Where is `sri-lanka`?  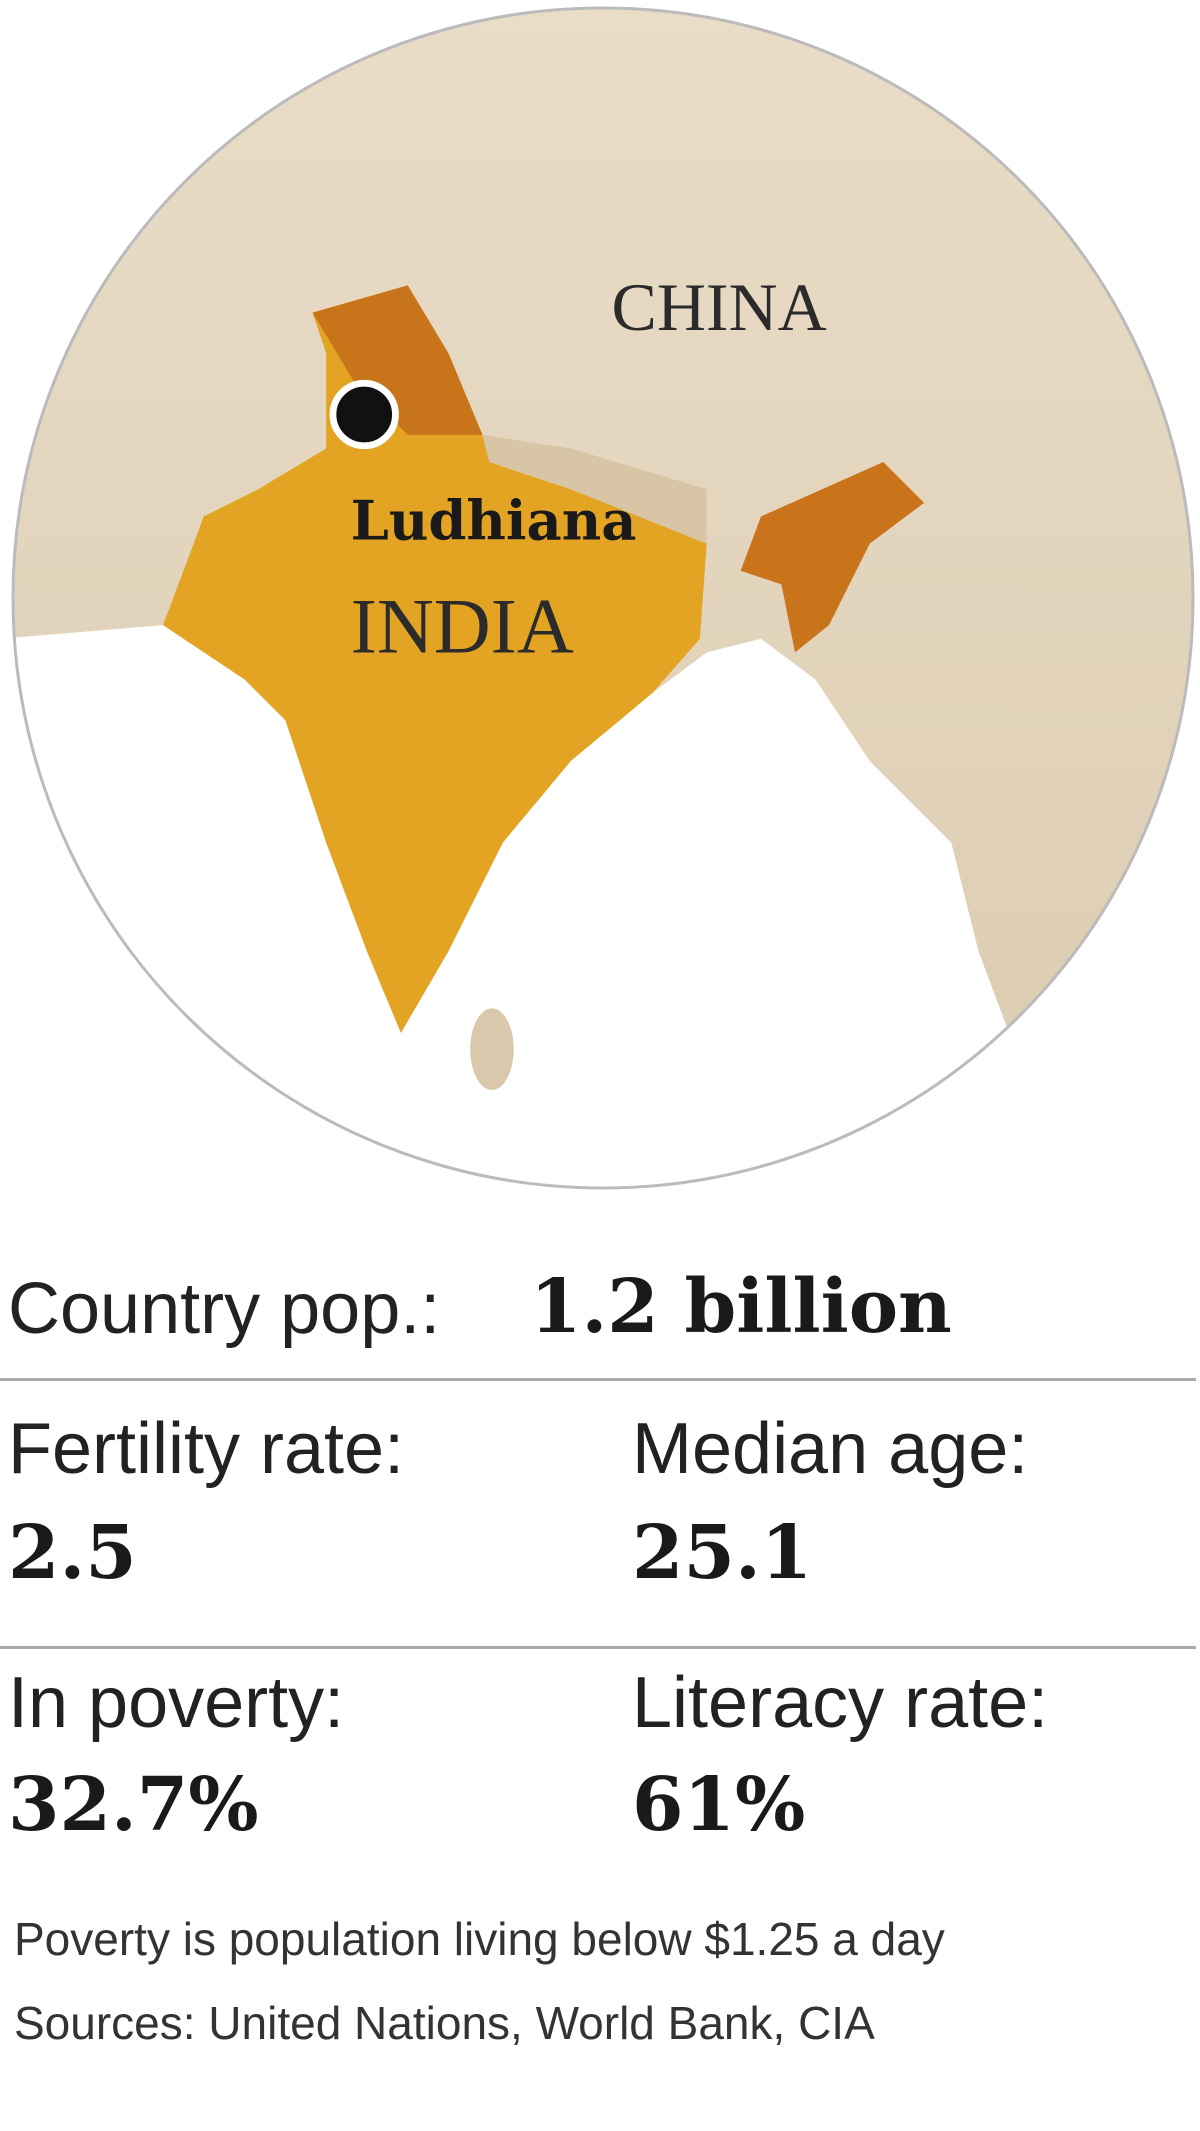 sri-lanka is located at coordinates (492, 1049).